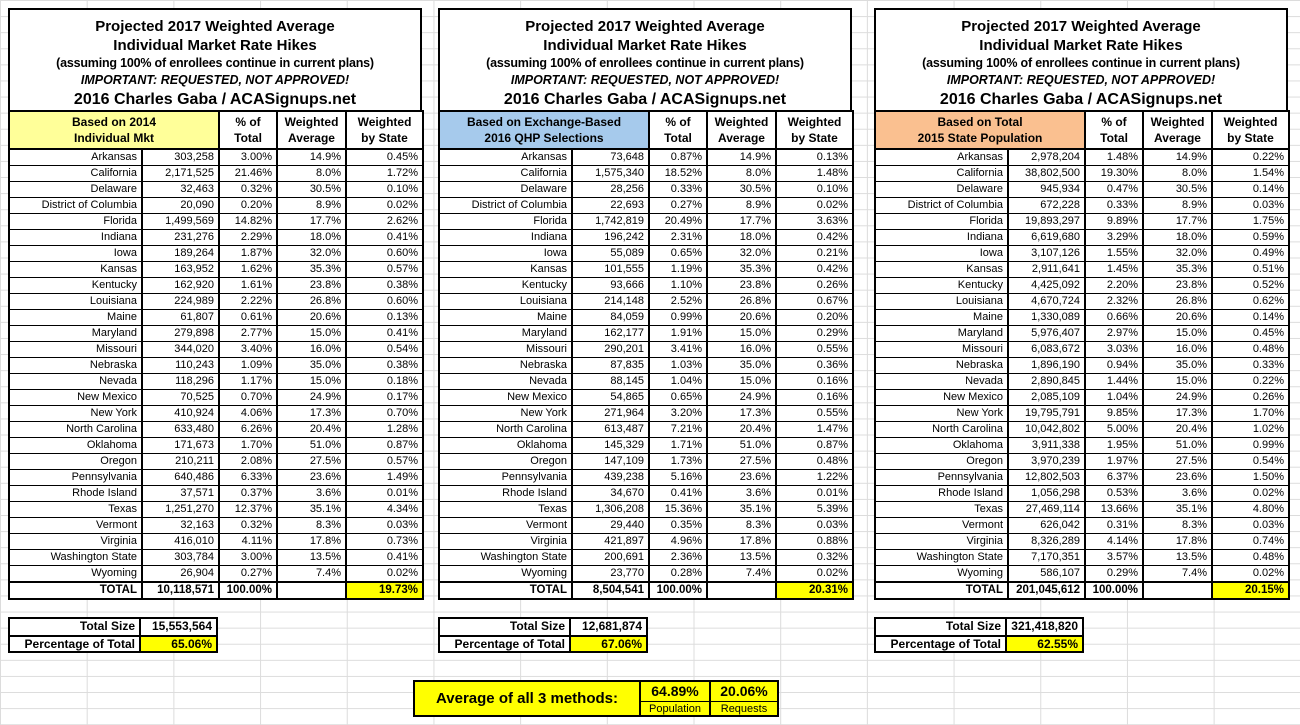  What do you see at coordinates (505, 189) in the screenshot?
I see `state-cell: Delaware` at bounding box center [505, 189].